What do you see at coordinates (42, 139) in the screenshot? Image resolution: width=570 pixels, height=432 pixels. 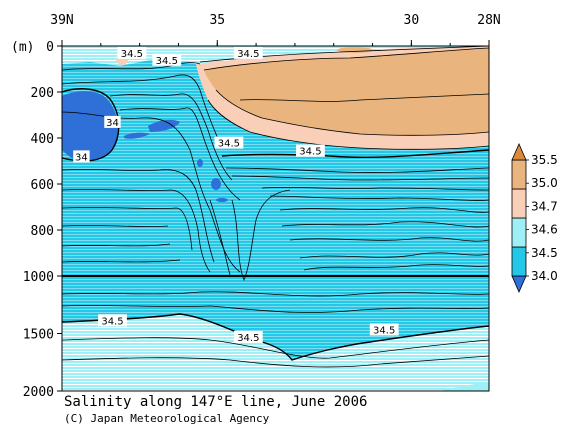 I see `y-tick-label: 400` at bounding box center [42, 139].